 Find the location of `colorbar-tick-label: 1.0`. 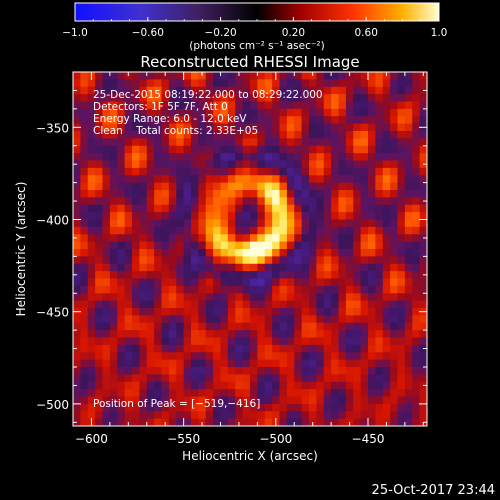

colorbar-tick-label: 1.0 is located at coordinates (439, 33).